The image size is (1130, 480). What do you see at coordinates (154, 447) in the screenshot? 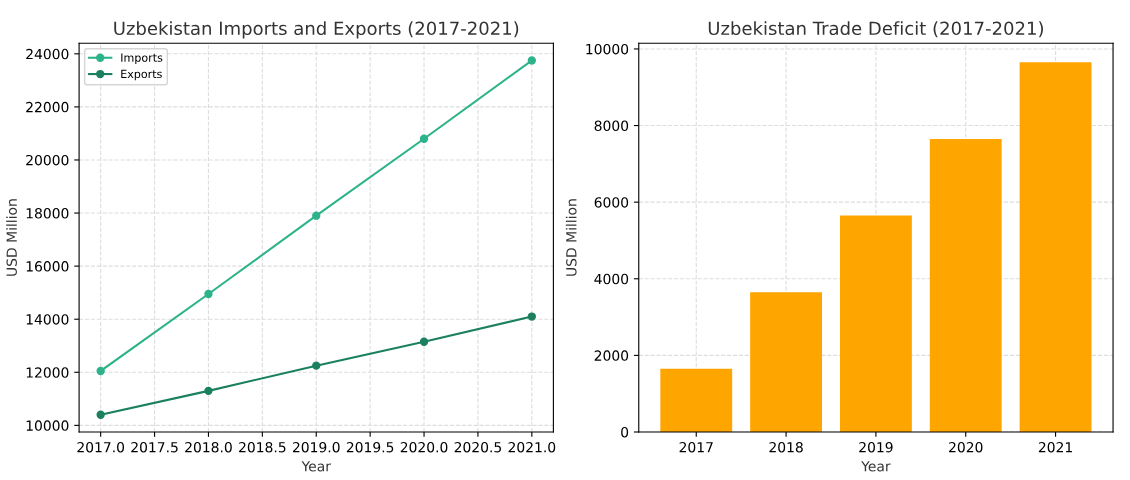
I see `x-tick-label: 2017.5` at bounding box center [154, 447].